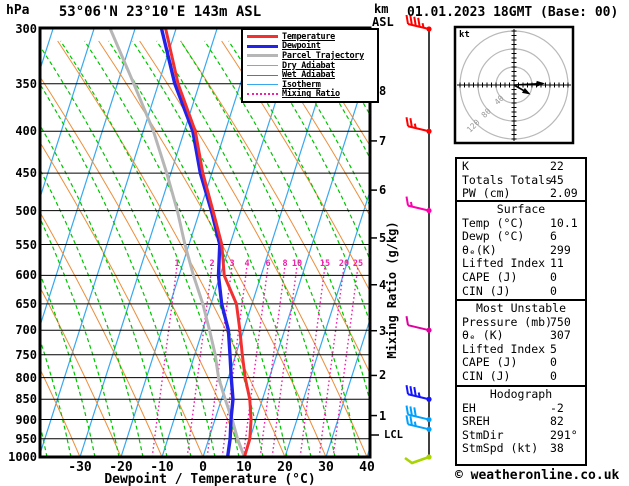  I want to click on panel-row: Temp (°C) 10.1, so click(521, 223).